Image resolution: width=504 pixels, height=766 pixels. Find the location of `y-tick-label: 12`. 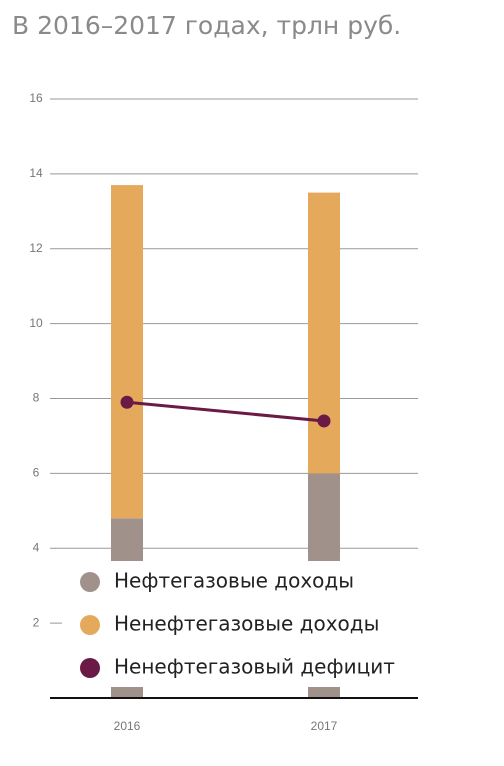

y-tick-label: 12 is located at coordinates (36, 248).